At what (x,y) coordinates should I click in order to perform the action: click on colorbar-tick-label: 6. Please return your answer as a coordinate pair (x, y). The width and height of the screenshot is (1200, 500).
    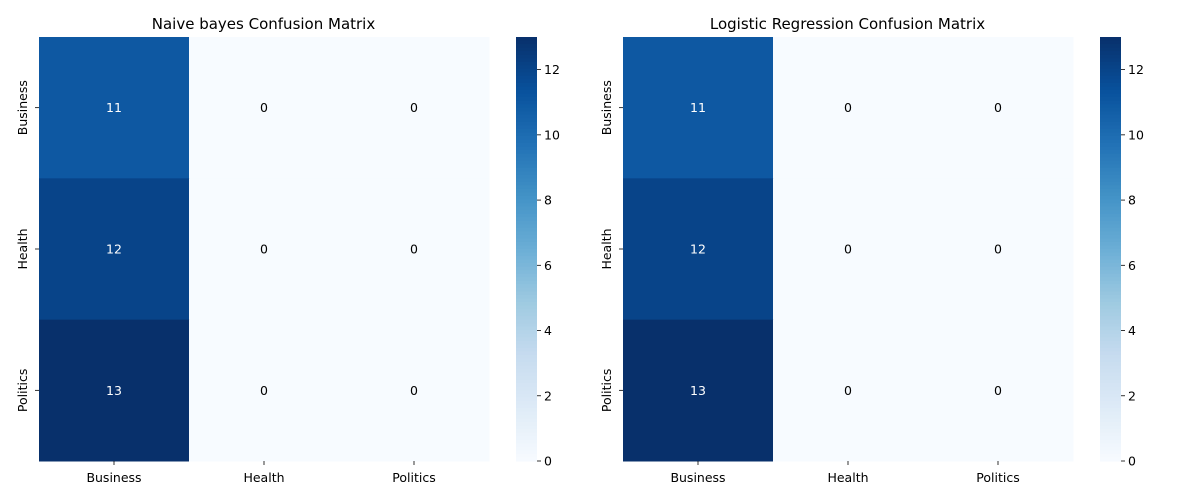
    Looking at the image, I should click on (1132, 265).